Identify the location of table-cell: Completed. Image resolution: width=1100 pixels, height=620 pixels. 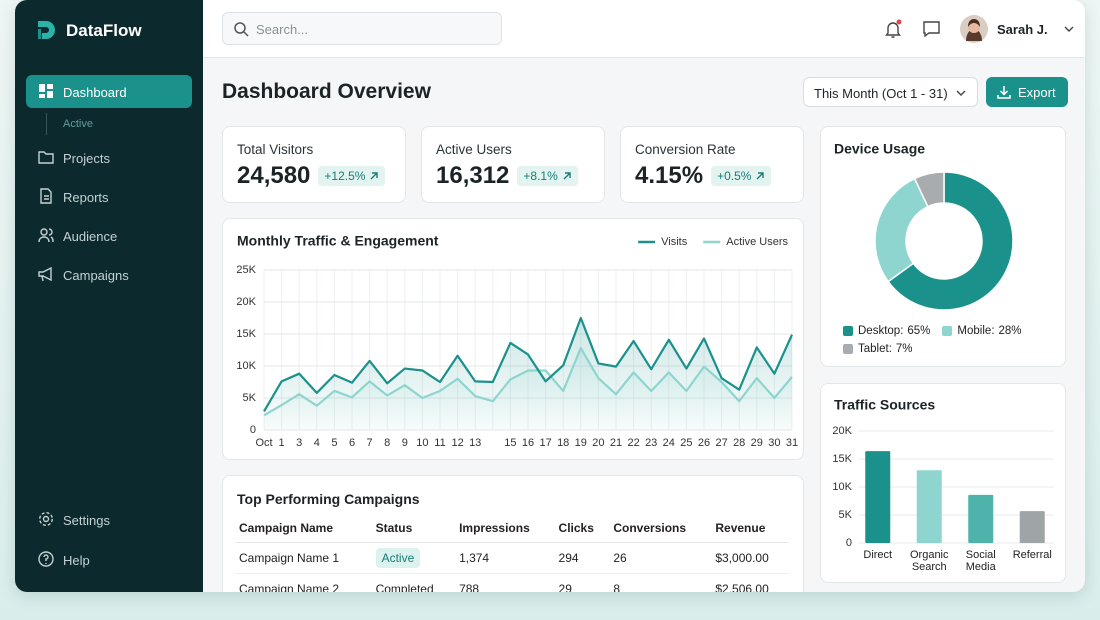
(413, 583).